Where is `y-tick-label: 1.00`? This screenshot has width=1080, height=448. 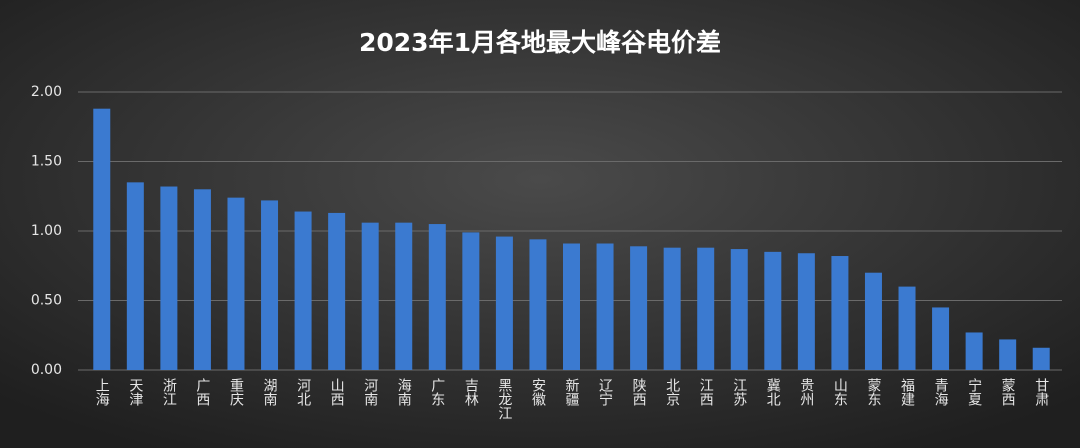
y-tick-label: 1.00 is located at coordinates (46, 231).